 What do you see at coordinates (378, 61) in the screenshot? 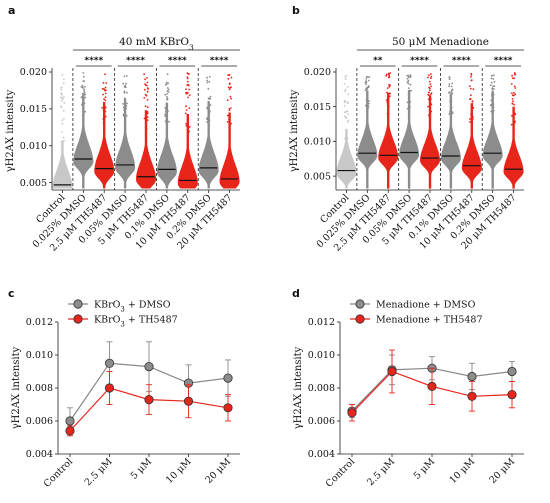
I see `panel-b-significance: **` at bounding box center [378, 61].